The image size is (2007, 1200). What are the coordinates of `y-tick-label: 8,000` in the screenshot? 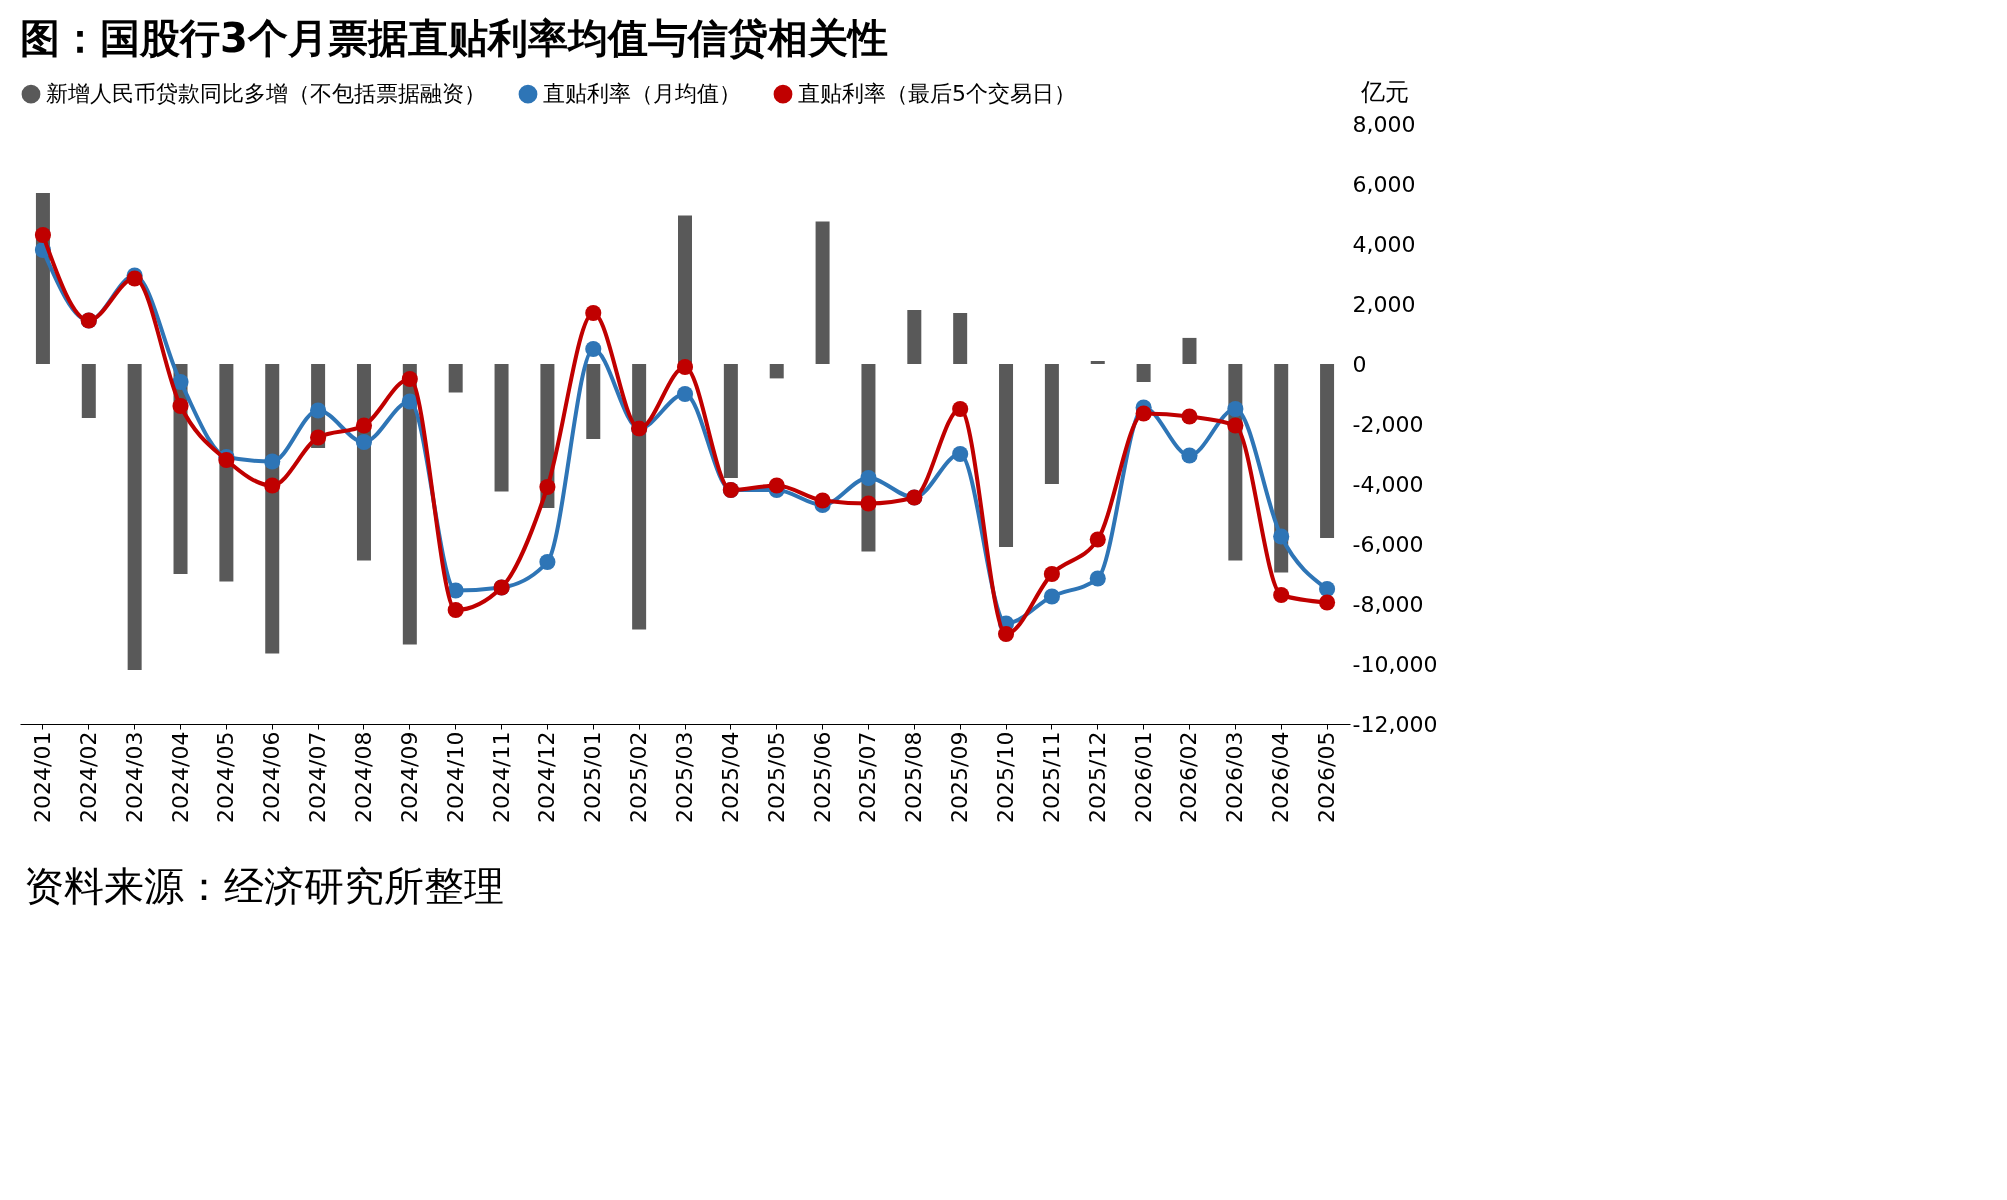 It's located at (1384, 124).